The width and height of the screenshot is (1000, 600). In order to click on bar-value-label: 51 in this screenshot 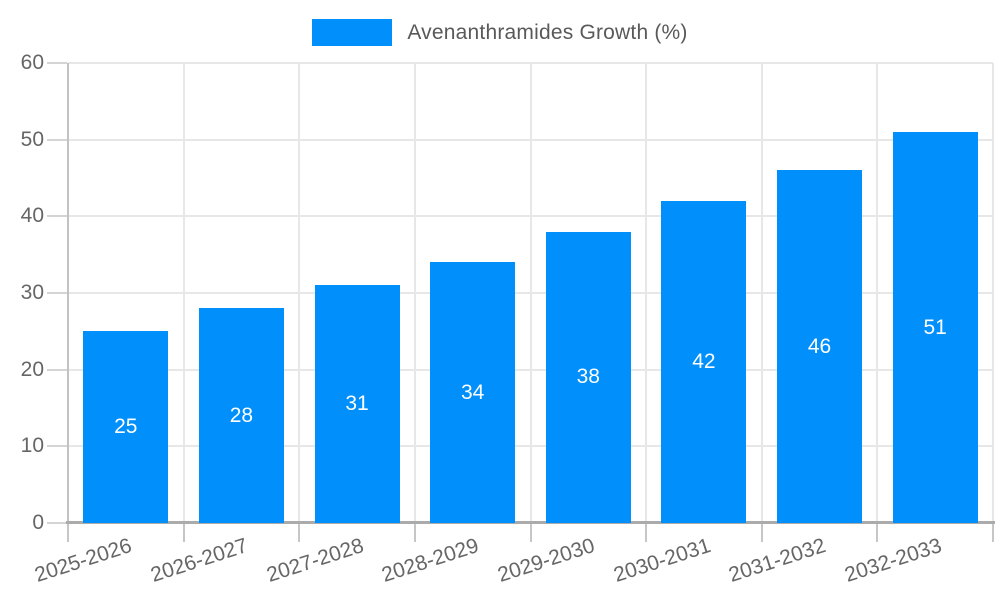, I will do `click(935, 327)`.